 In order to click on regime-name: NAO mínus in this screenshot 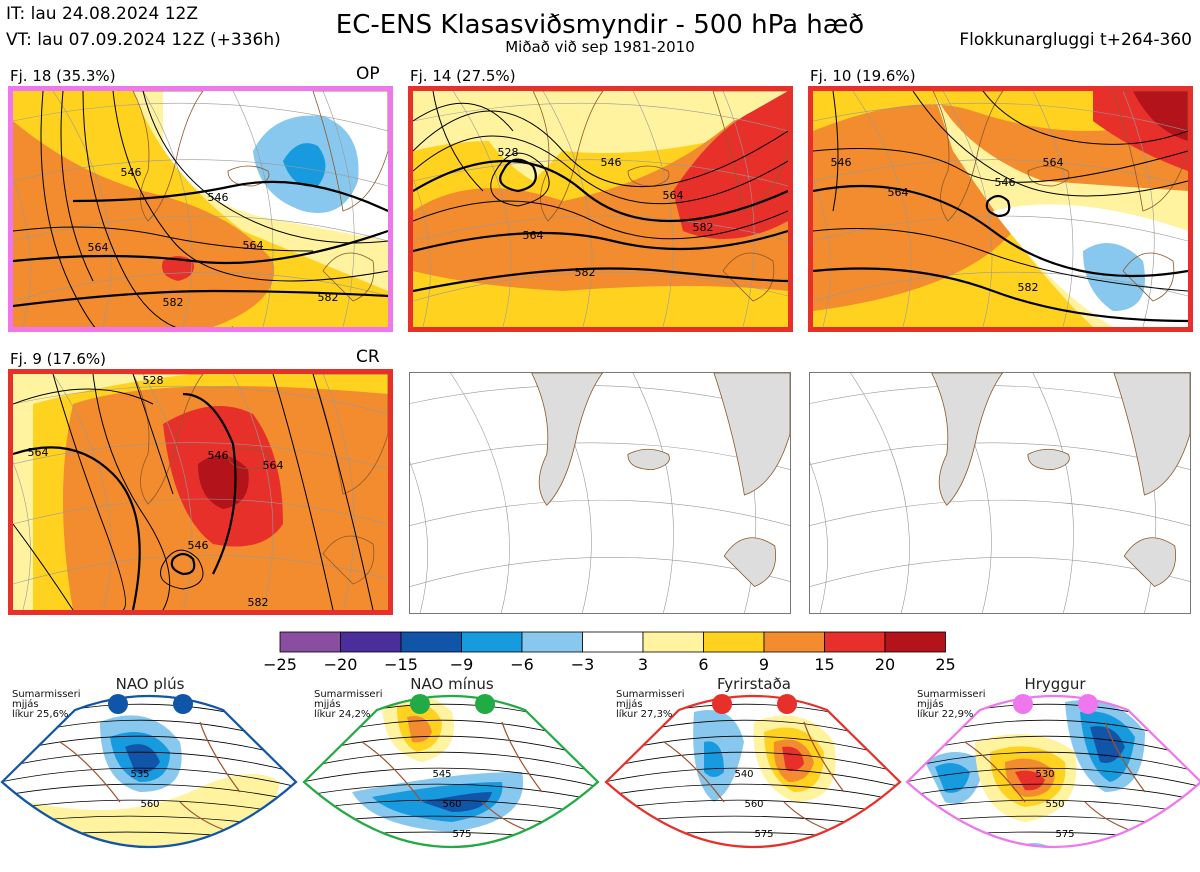, I will do `click(452, 684)`.